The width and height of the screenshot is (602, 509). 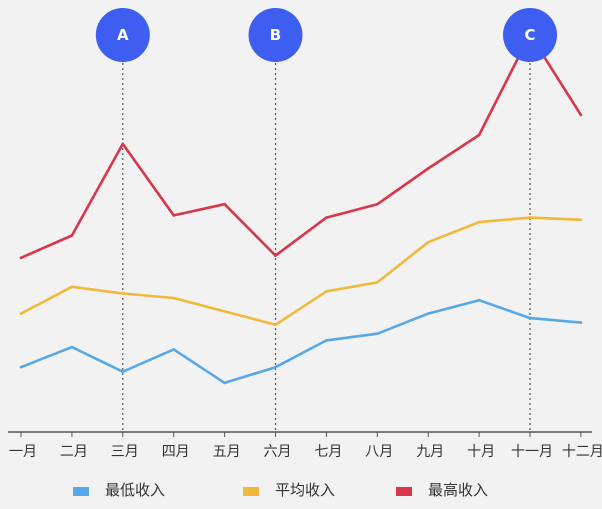 What do you see at coordinates (135, 490) in the screenshot?
I see `legend-label-1: 最低收入` at bounding box center [135, 490].